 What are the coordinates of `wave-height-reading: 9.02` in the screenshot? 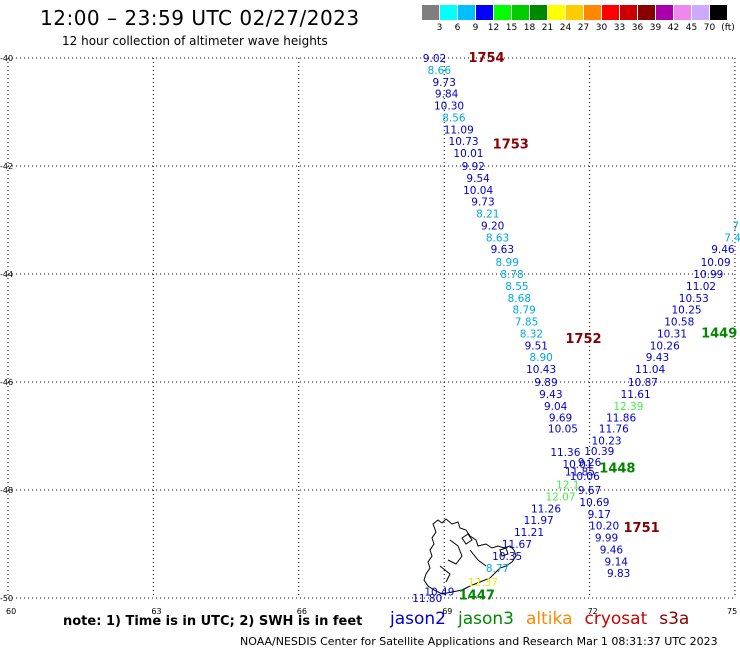 It's located at (434, 59).